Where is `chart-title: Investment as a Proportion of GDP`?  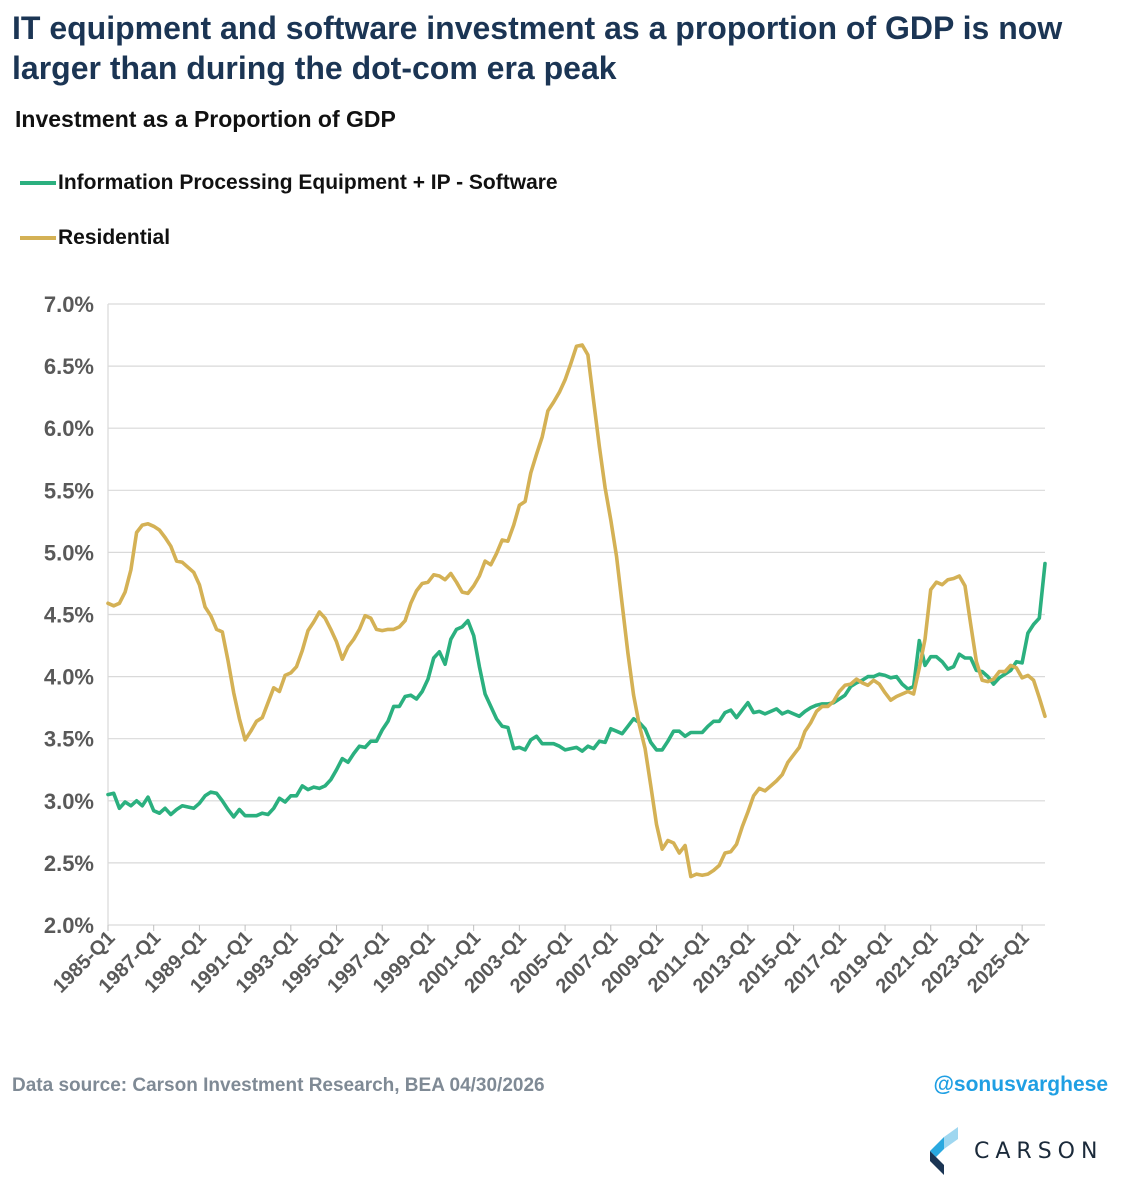
chart-title: Investment as a Proportion of GDP is located at coordinates (205, 119).